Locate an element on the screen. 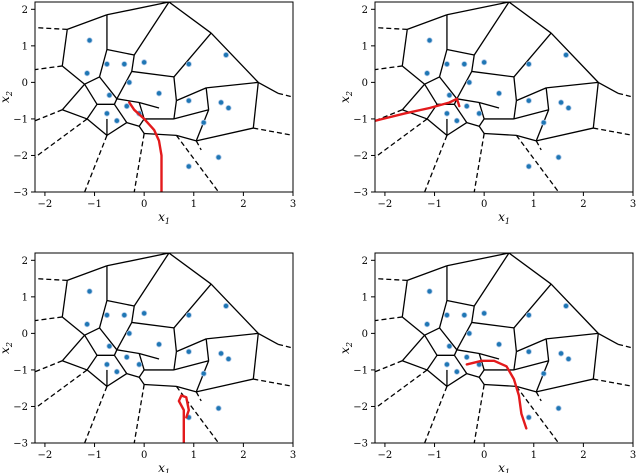 The image size is (640, 473). y-tick-label: −2 is located at coordinates (360, 407).